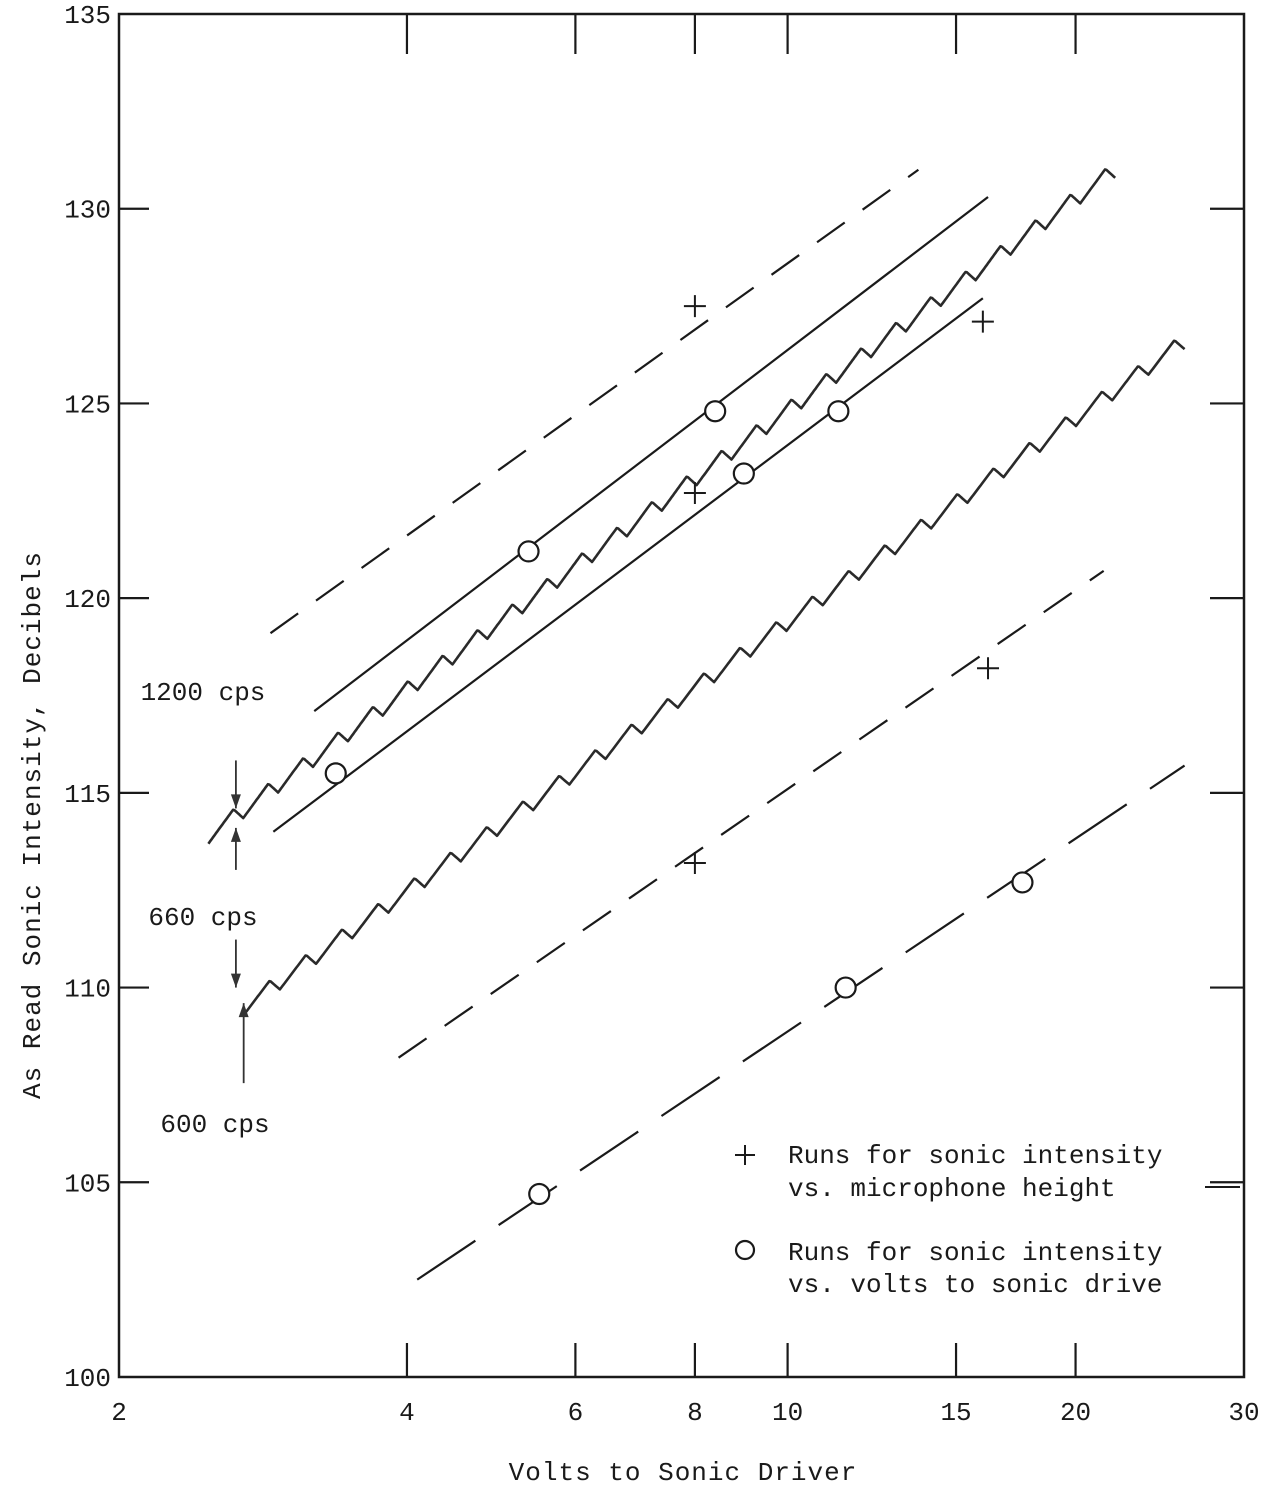 Image resolution: width=1266 pixels, height=1492 pixels. Describe the element at coordinates (203, 693) in the screenshot. I see `frequency-annotation: 1200 cps` at that location.